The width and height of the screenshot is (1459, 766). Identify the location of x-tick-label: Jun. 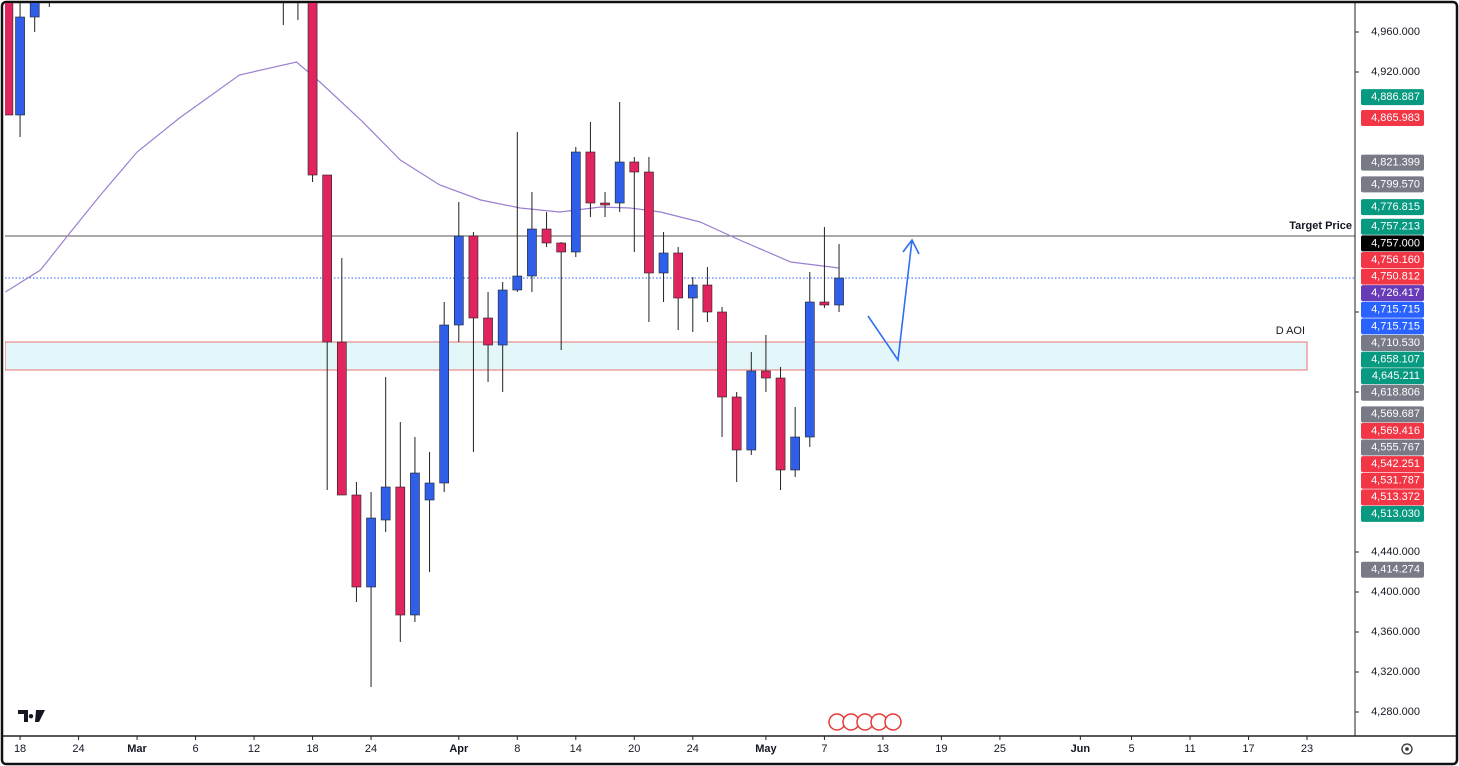
(1081, 749).